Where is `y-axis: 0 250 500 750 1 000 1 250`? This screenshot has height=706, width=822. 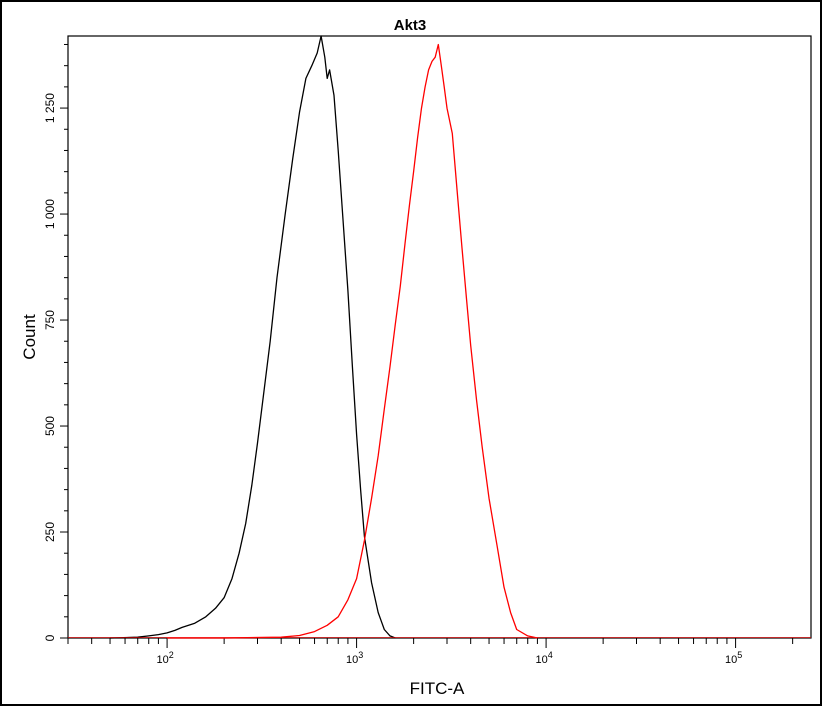
y-axis: 0 250 500 750 1 000 1 250 is located at coordinates (55, 342).